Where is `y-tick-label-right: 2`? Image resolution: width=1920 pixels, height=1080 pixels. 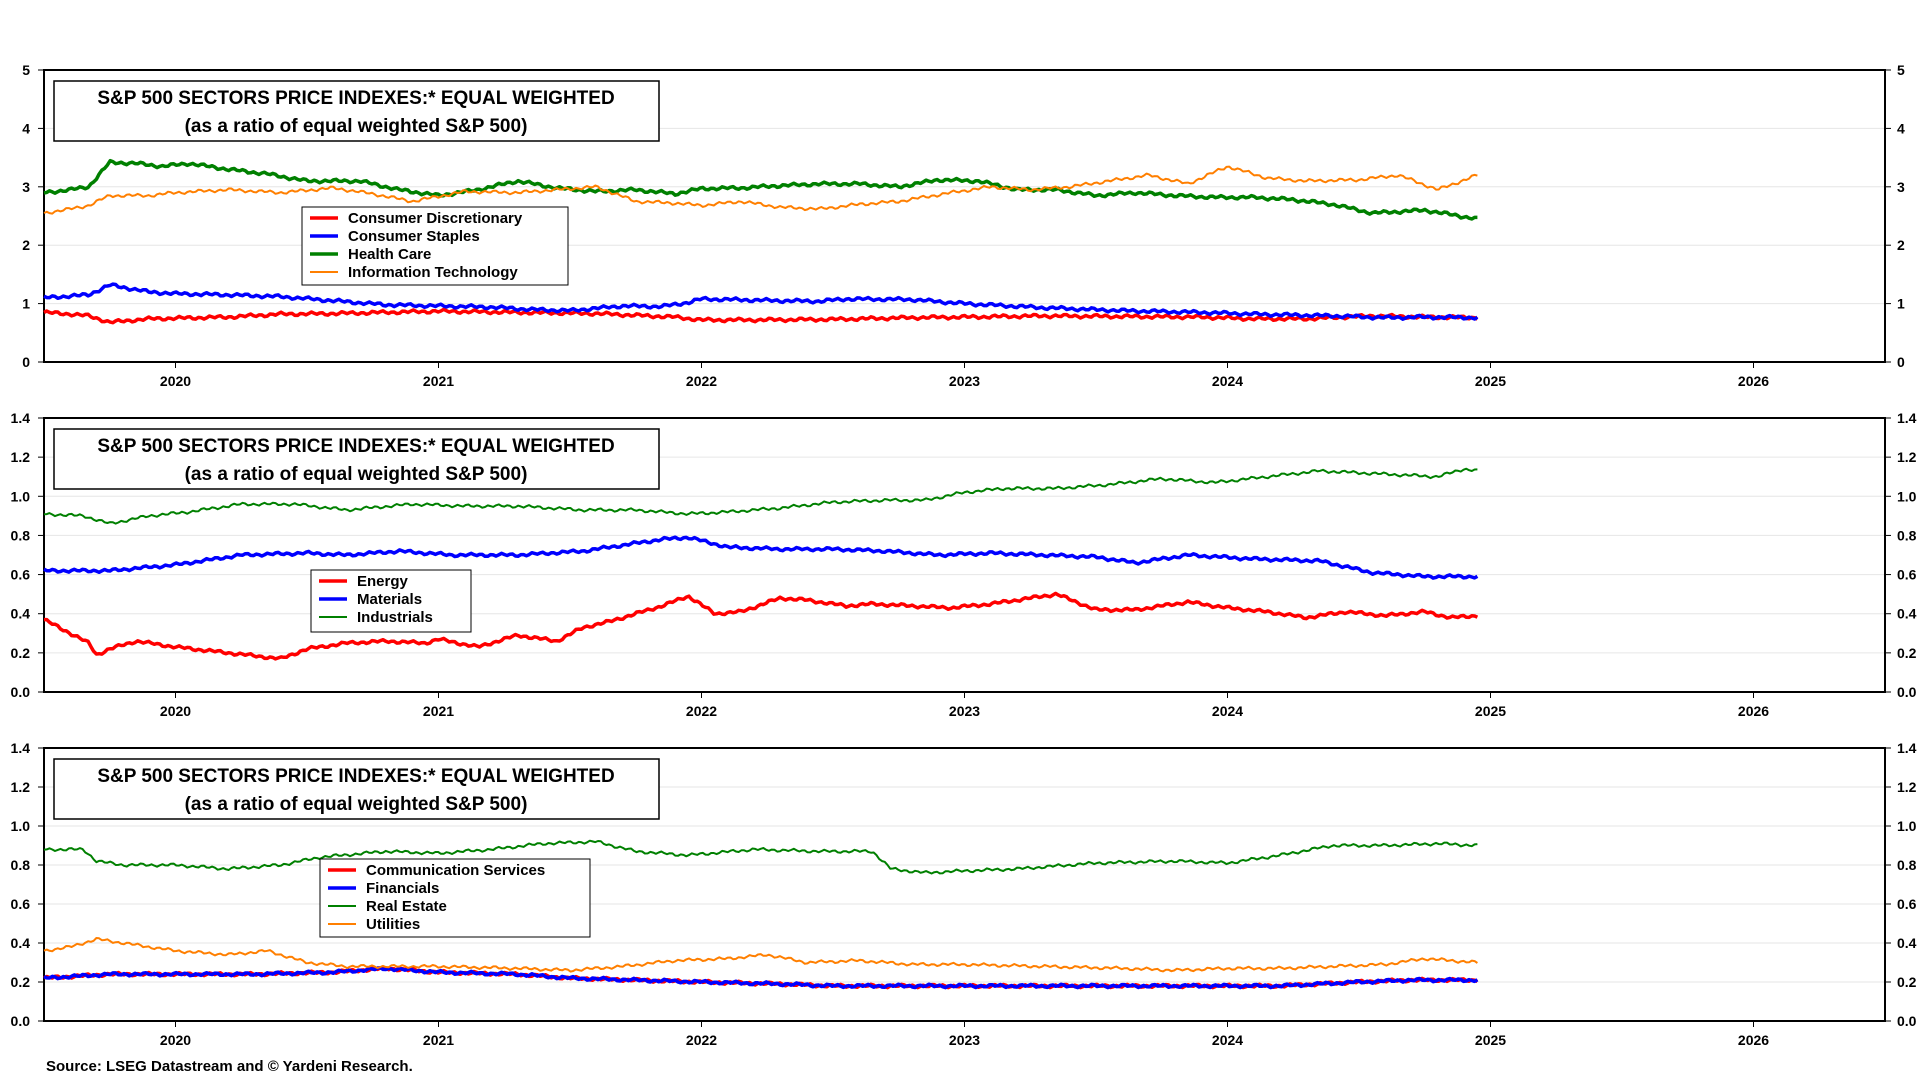
y-tick-label-right: 2 is located at coordinates (1901, 245).